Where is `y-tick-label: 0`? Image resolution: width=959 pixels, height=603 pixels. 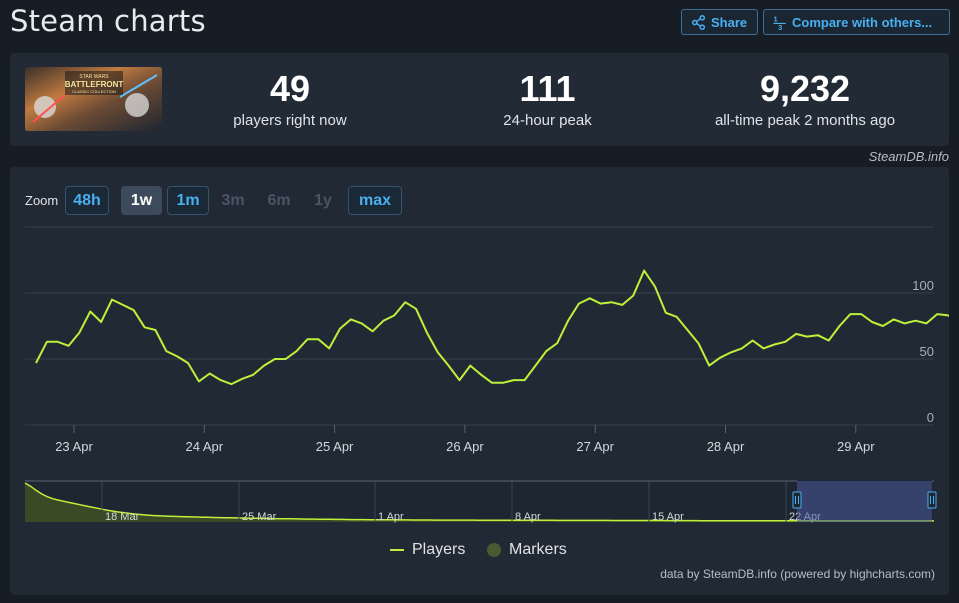 y-tick-label: 0 is located at coordinates (930, 417).